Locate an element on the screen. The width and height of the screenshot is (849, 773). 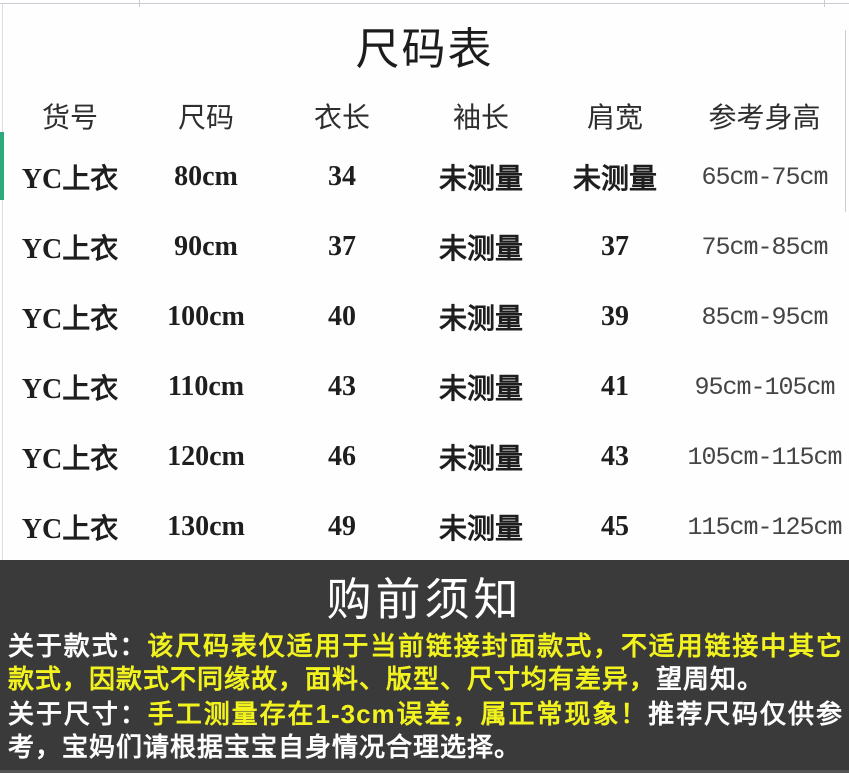
table-cell: 39 is located at coordinates (615, 316).